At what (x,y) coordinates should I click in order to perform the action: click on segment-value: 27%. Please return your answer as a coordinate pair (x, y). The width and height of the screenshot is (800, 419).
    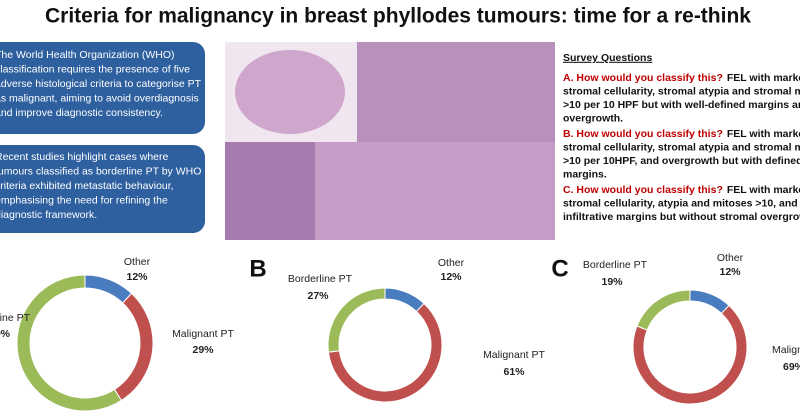
    Looking at the image, I should click on (318, 296).